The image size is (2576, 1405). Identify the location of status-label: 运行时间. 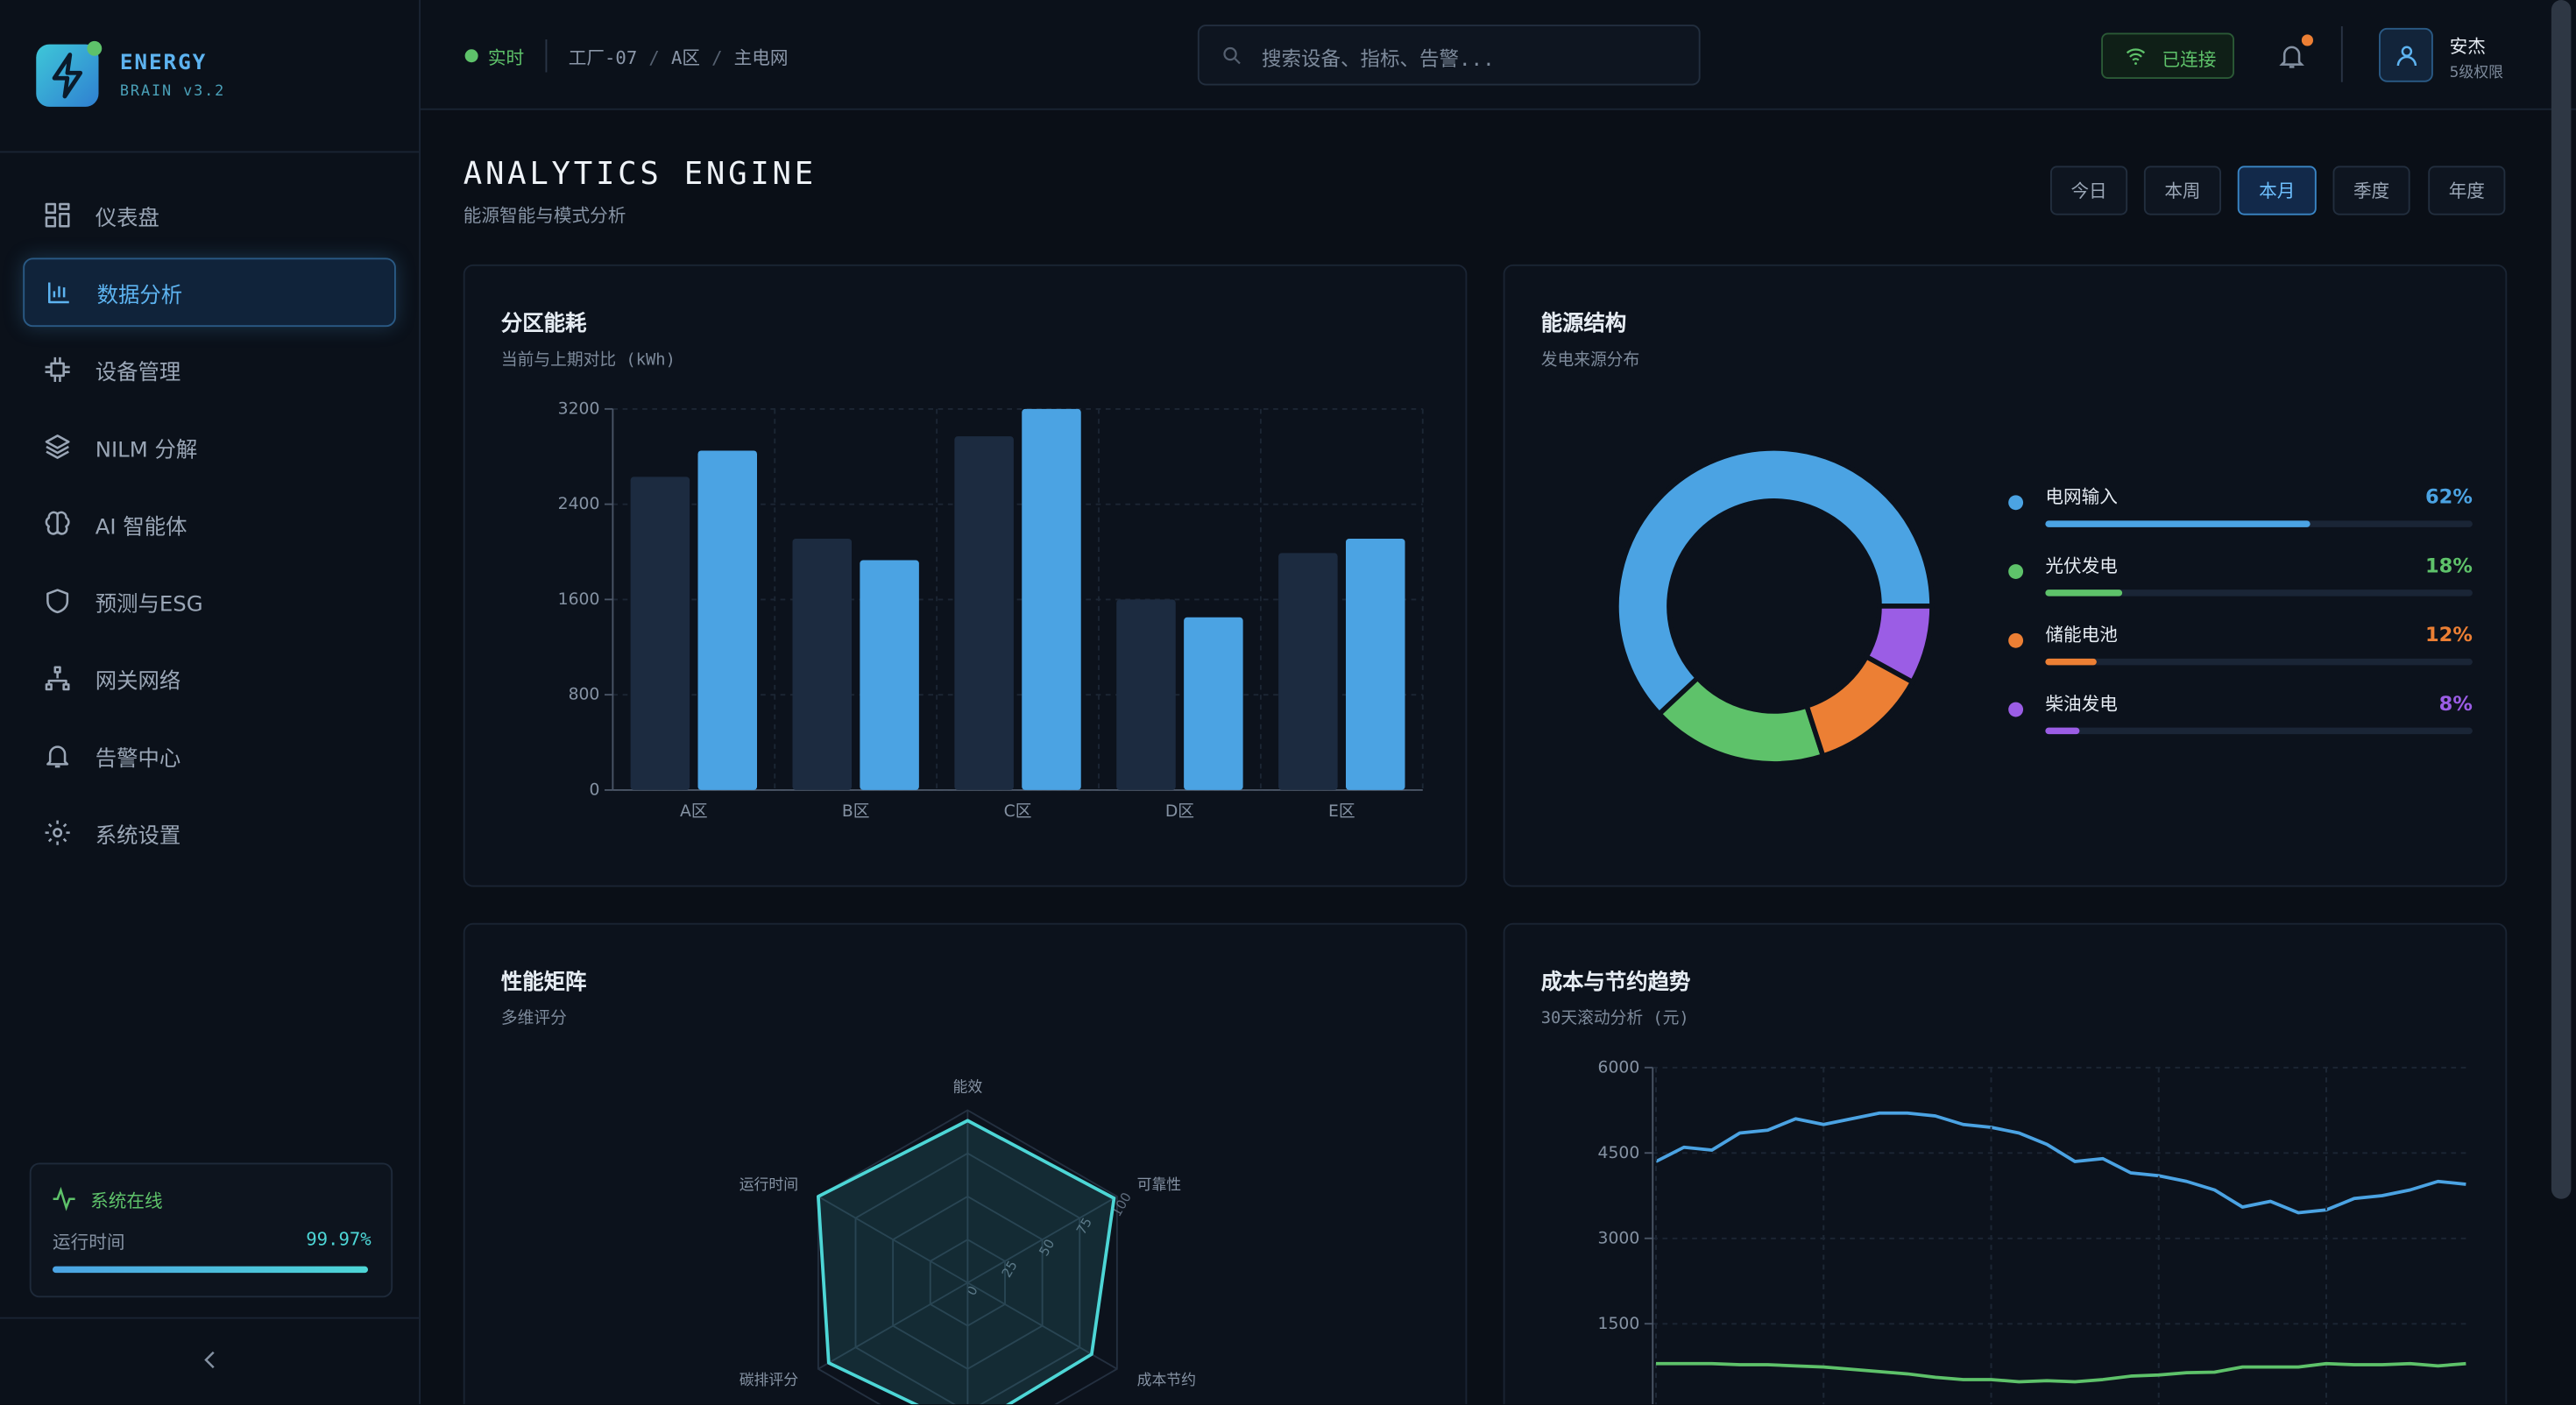
(89, 1242).